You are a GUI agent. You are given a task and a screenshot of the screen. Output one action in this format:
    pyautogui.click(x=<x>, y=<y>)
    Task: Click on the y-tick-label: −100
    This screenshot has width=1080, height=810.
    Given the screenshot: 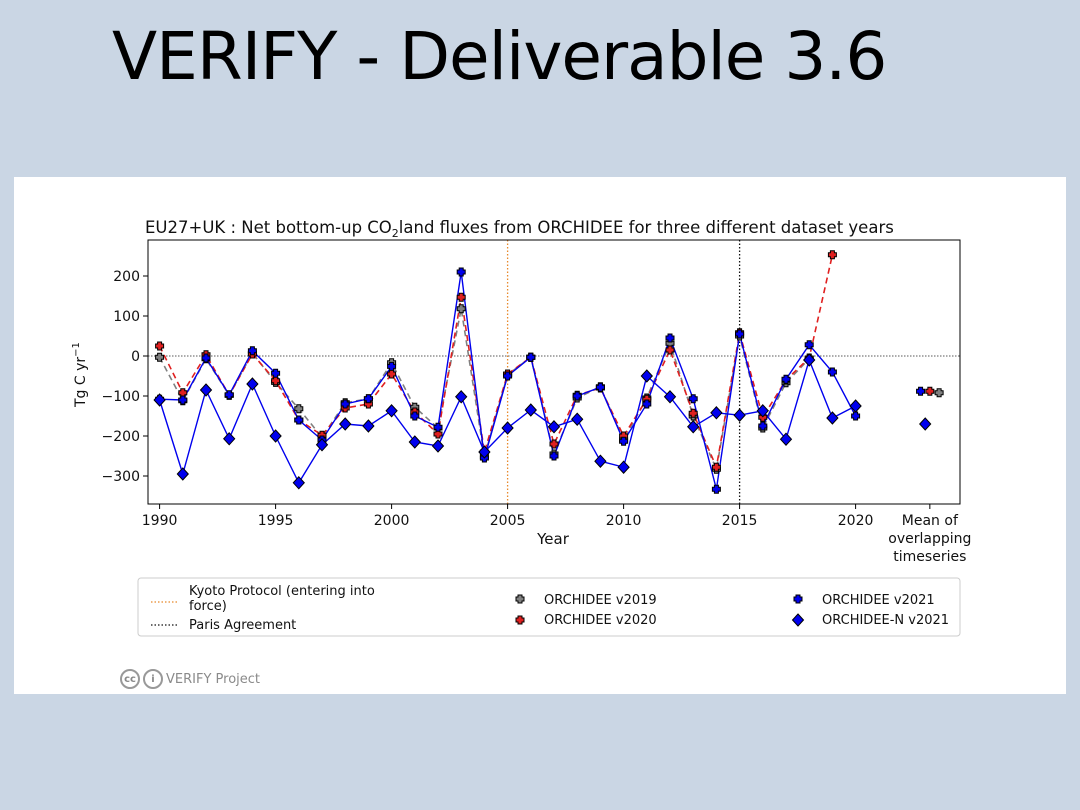 What is the action you would take?
    pyautogui.click(x=121, y=397)
    